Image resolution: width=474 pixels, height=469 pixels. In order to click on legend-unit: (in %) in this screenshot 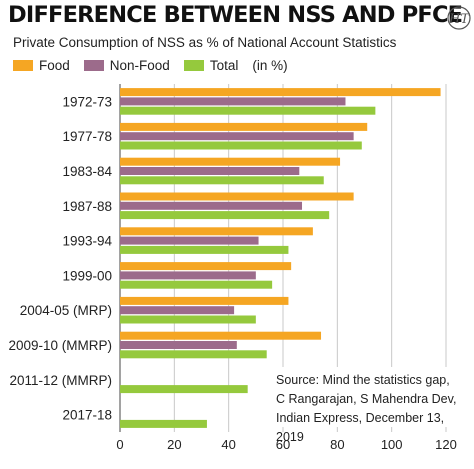, I will do `click(270, 65)`.